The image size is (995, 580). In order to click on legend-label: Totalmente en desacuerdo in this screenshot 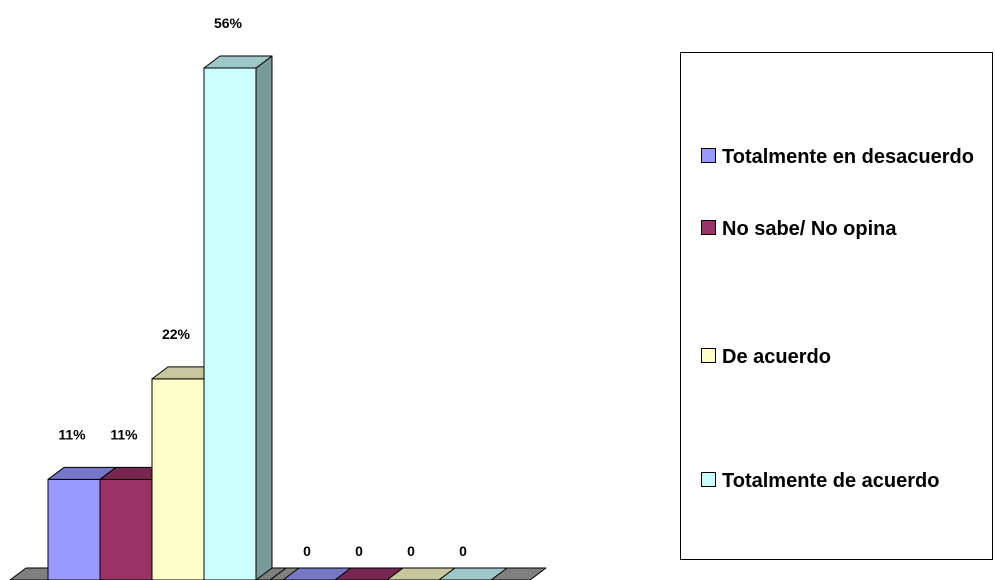, I will do `click(848, 157)`.